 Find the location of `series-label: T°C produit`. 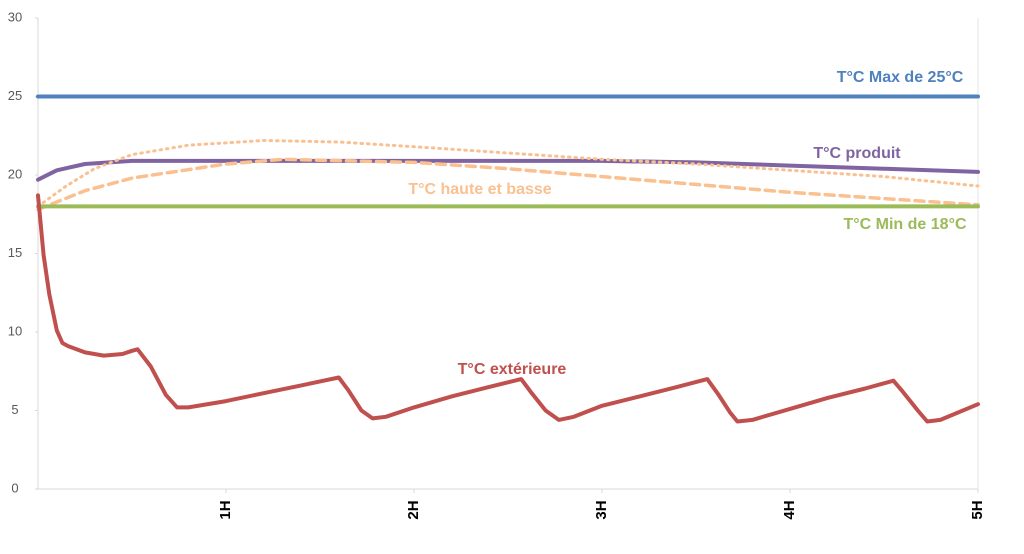

series-label: T°C produit is located at coordinates (857, 153).